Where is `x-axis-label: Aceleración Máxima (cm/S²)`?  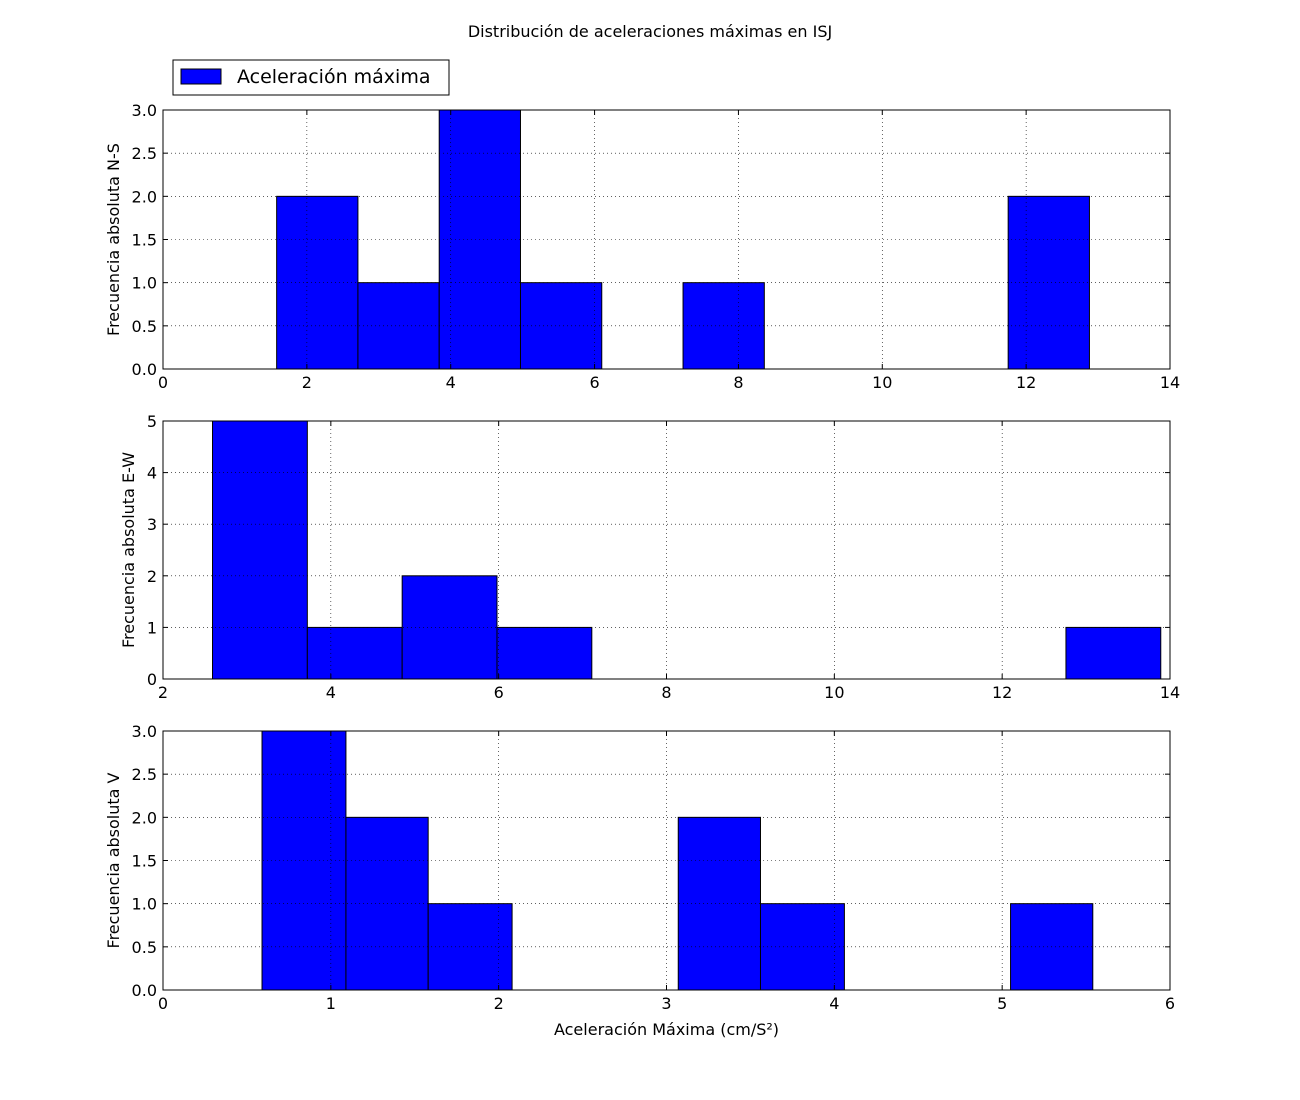
x-axis-label: Aceleración Máxima (cm/S²) is located at coordinates (666, 1029).